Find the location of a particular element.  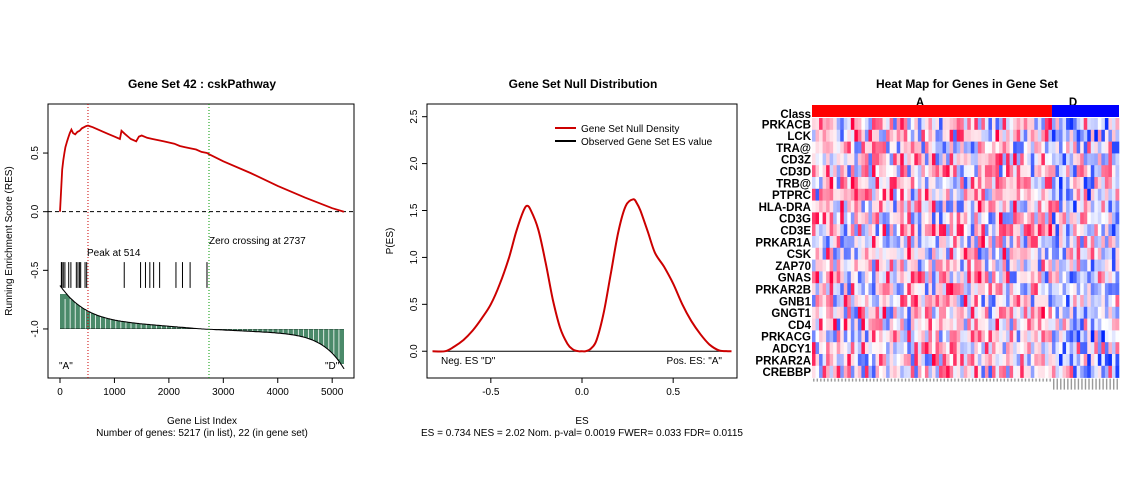

heatmap-row-label: GNAS is located at coordinates (795, 279).